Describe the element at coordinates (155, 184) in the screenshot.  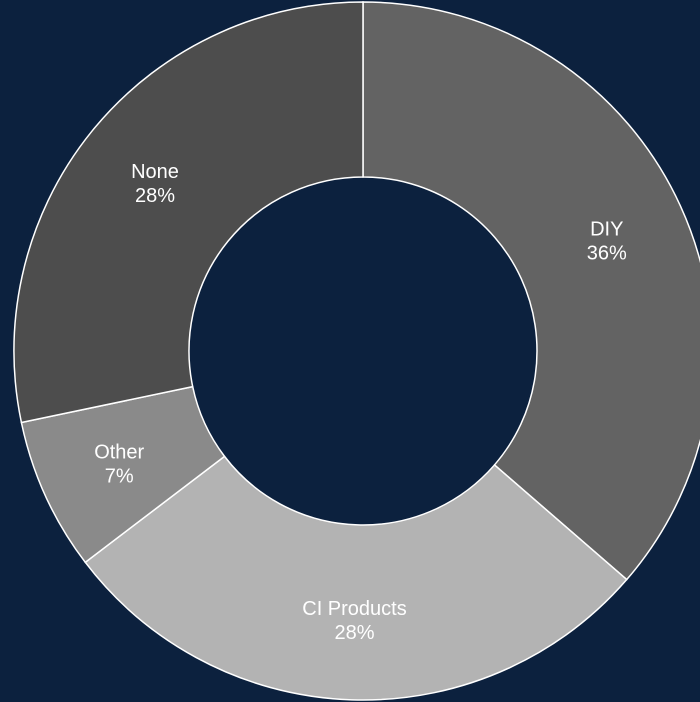
I see `slice-label-none: None 28%` at that location.